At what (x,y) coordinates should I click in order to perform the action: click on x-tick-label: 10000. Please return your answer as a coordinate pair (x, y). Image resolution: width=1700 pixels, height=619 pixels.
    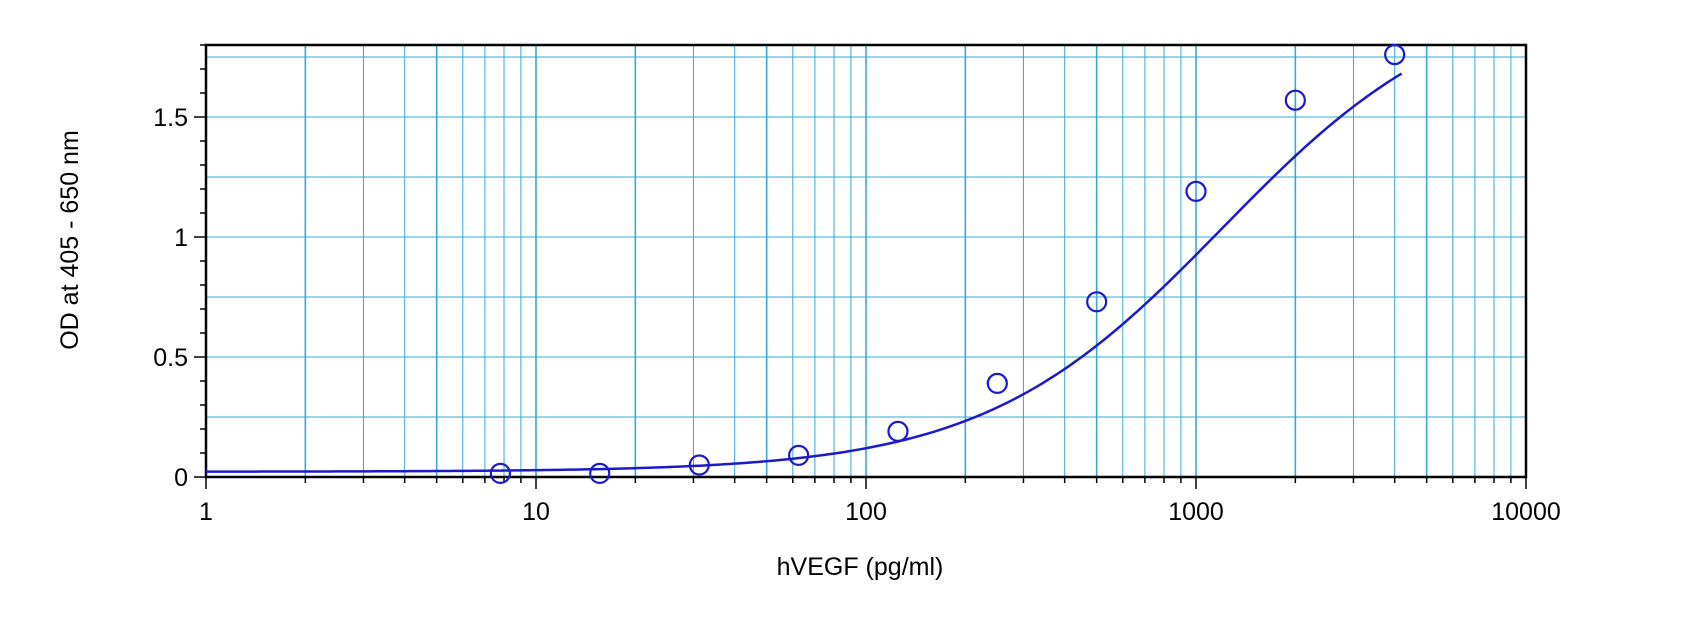
    Looking at the image, I should click on (1526, 512).